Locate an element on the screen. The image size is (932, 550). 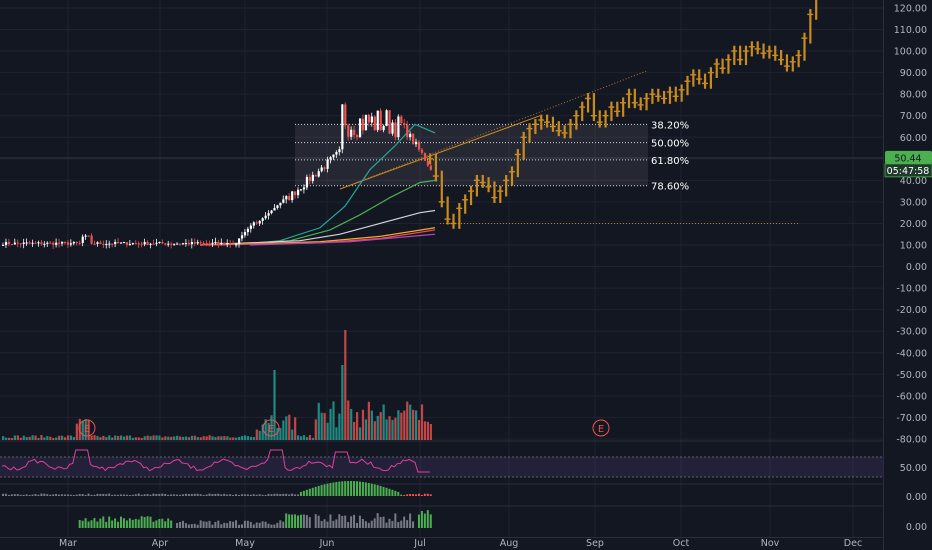
candles is located at coordinates (217, 176).